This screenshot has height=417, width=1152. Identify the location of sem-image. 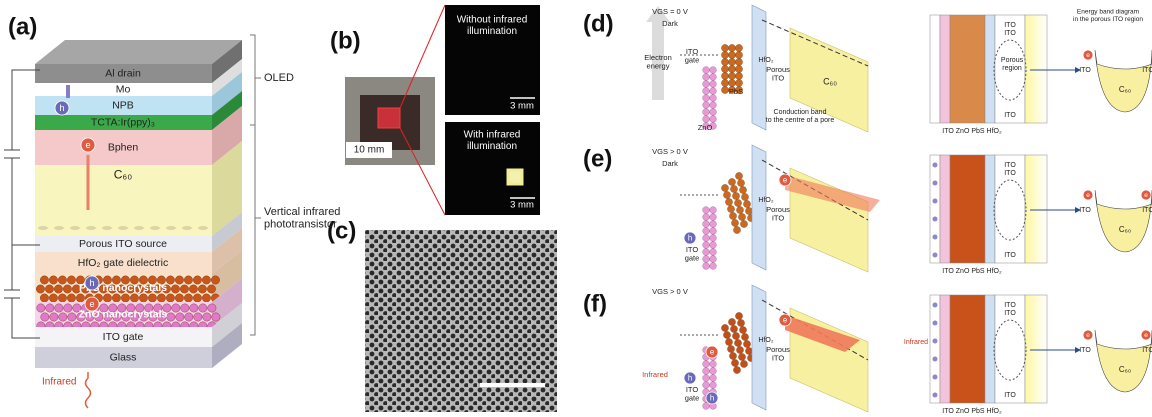
(461, 321).